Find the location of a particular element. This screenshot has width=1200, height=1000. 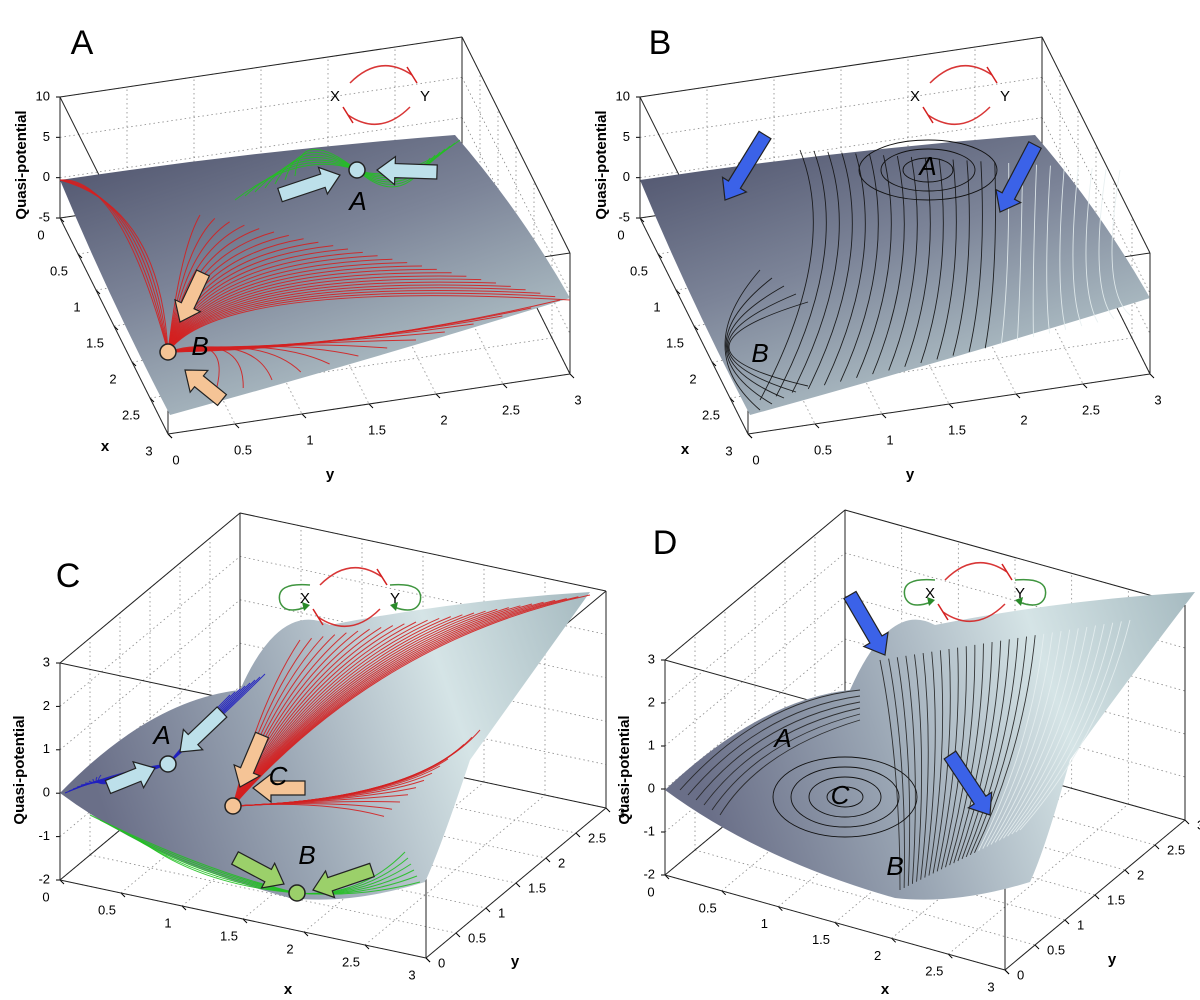

z-axis-label: Quasi-potential is located at coordinates (19, 769).